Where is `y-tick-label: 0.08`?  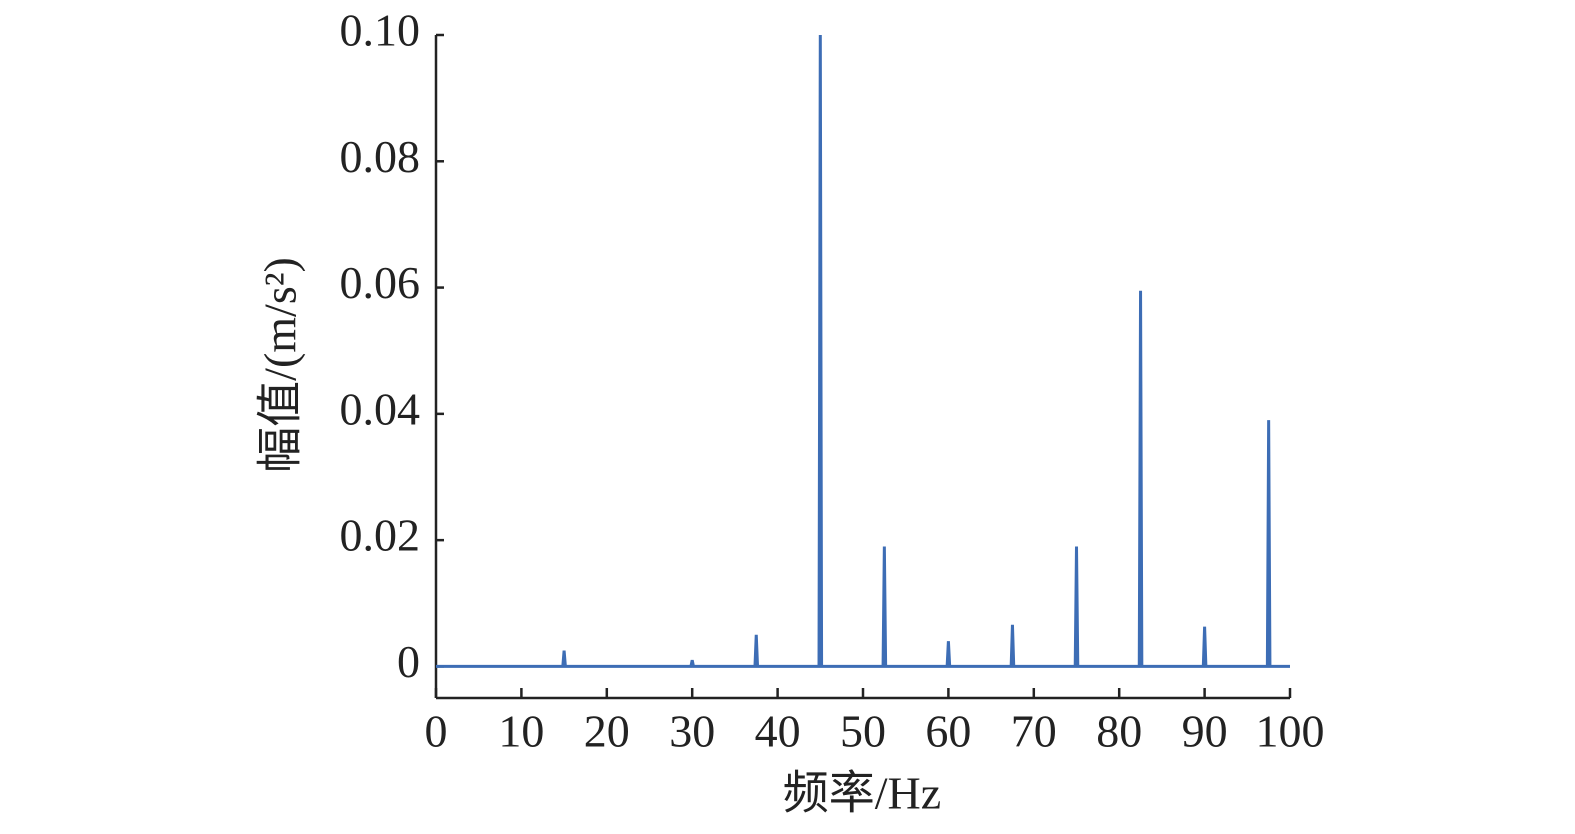 y-tick-label: 0.08 is located at coordinates (380, 156).